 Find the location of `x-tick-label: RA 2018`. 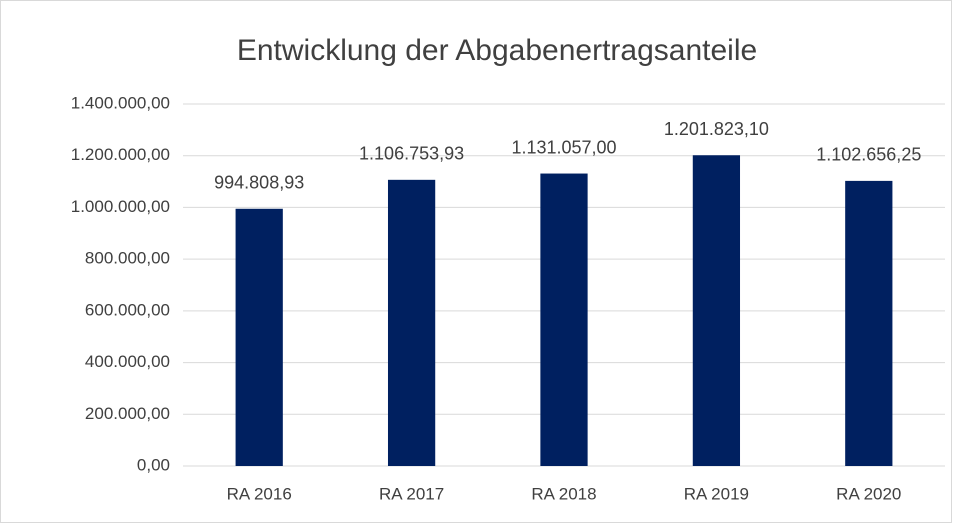

x-tick-label: RA 2018 is located at coordinates (563, 493).